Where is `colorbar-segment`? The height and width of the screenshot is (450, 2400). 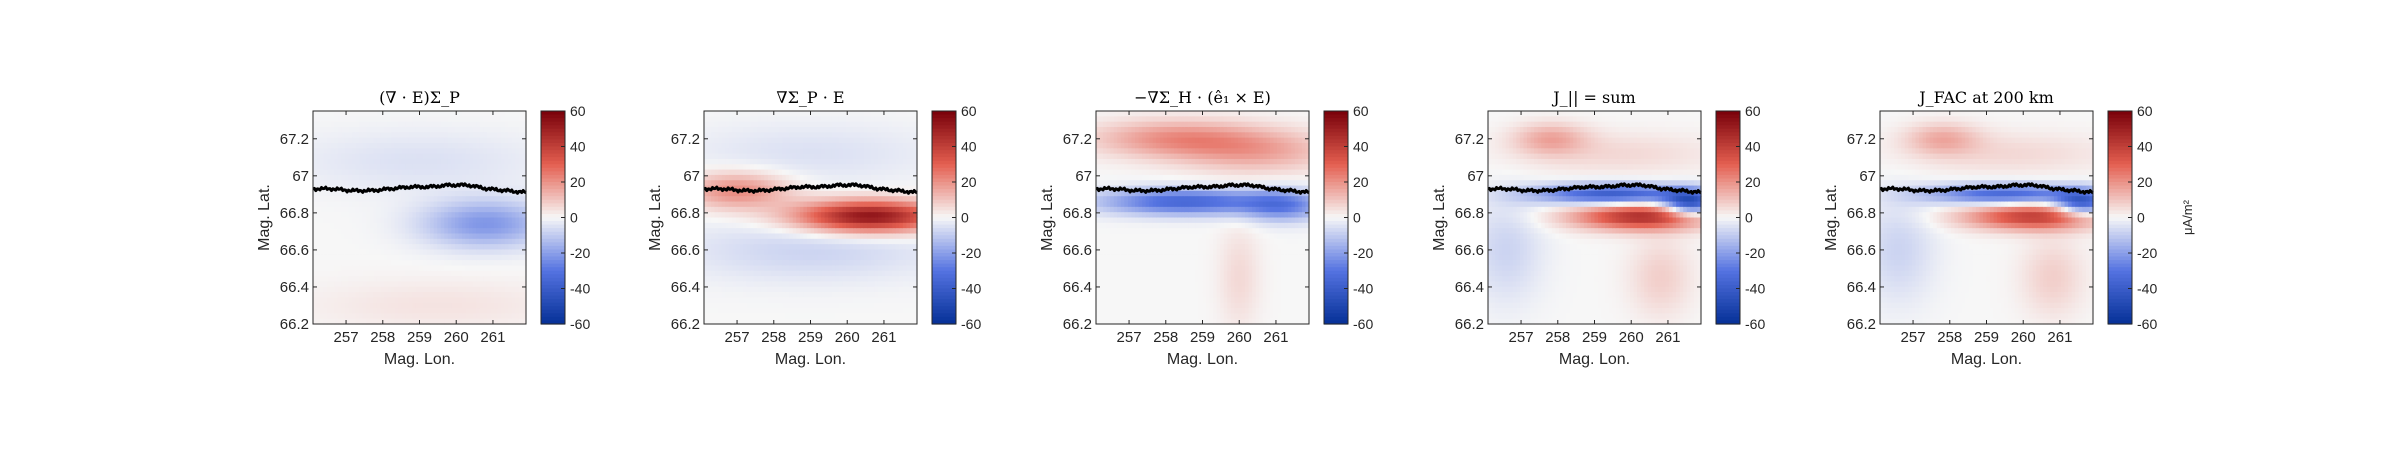 colorbar-segment is located at coordinates (944, 141).